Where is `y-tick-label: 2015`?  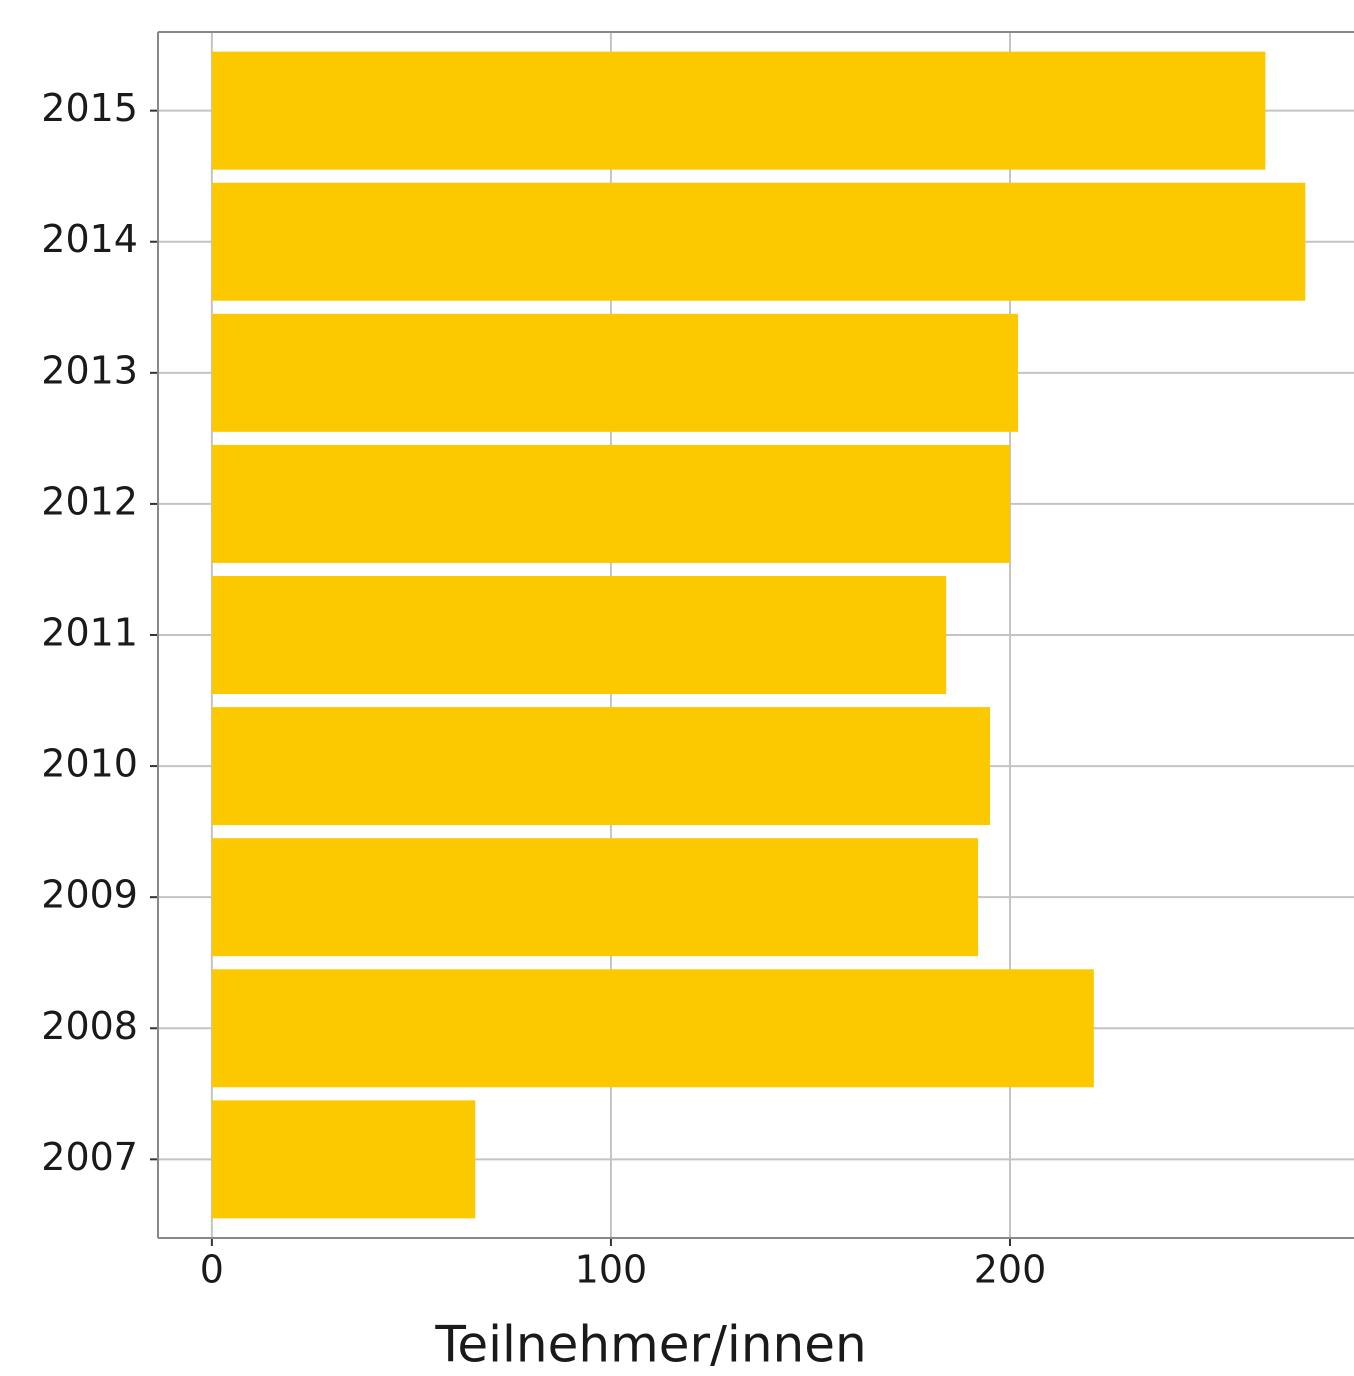
y-tick-label: 2015 is located at coordinates (89, 108).